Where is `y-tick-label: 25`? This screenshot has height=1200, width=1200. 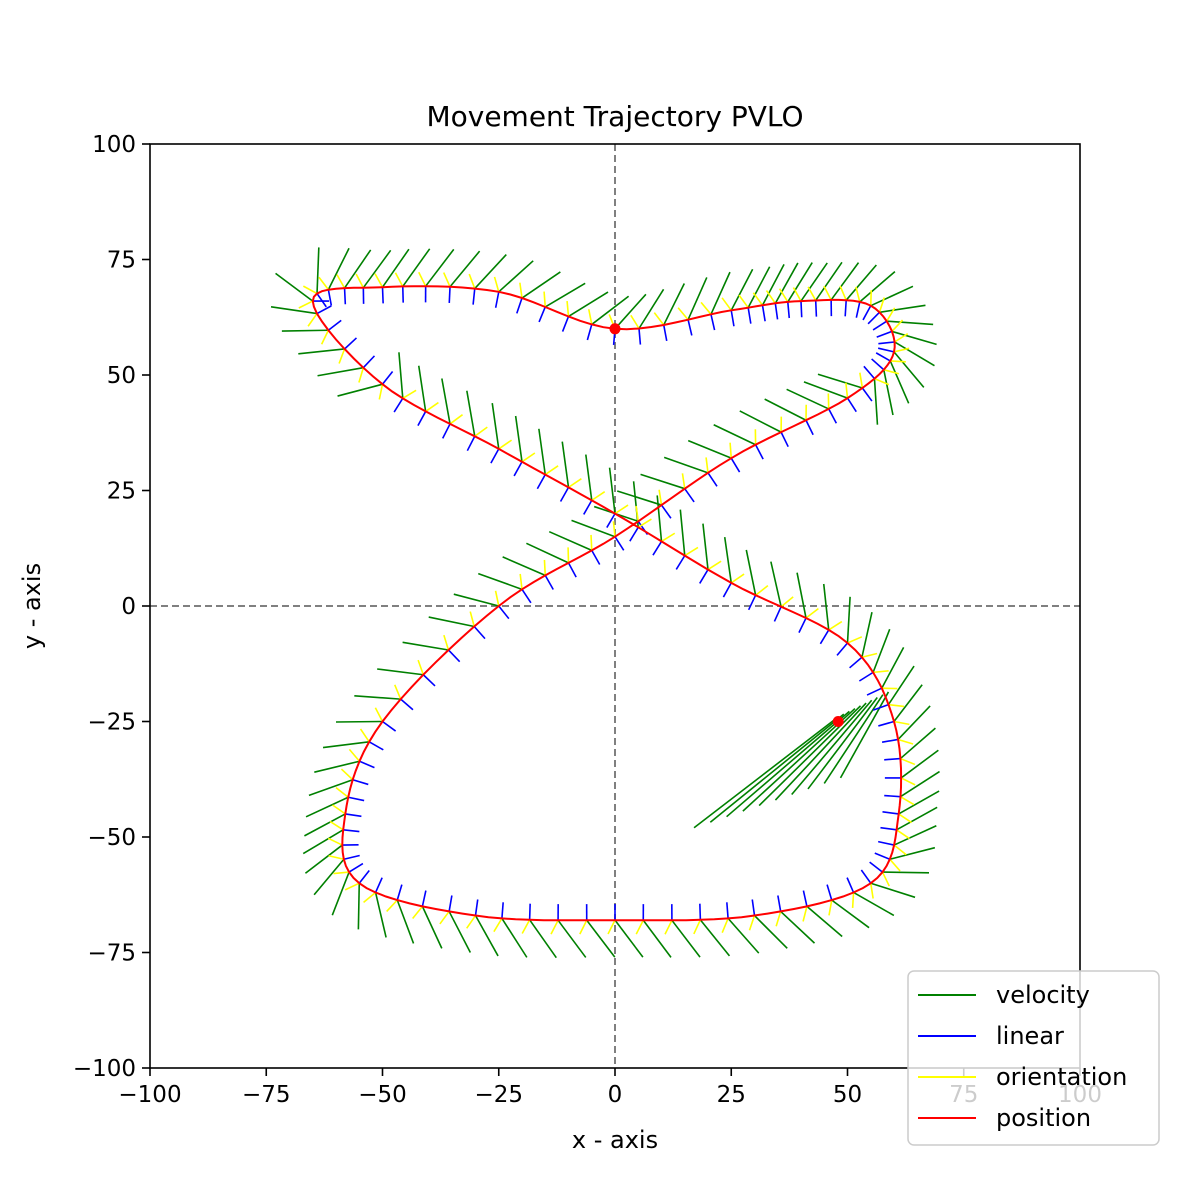 y-tick-label: 25 is located at coordinates (121, 492).